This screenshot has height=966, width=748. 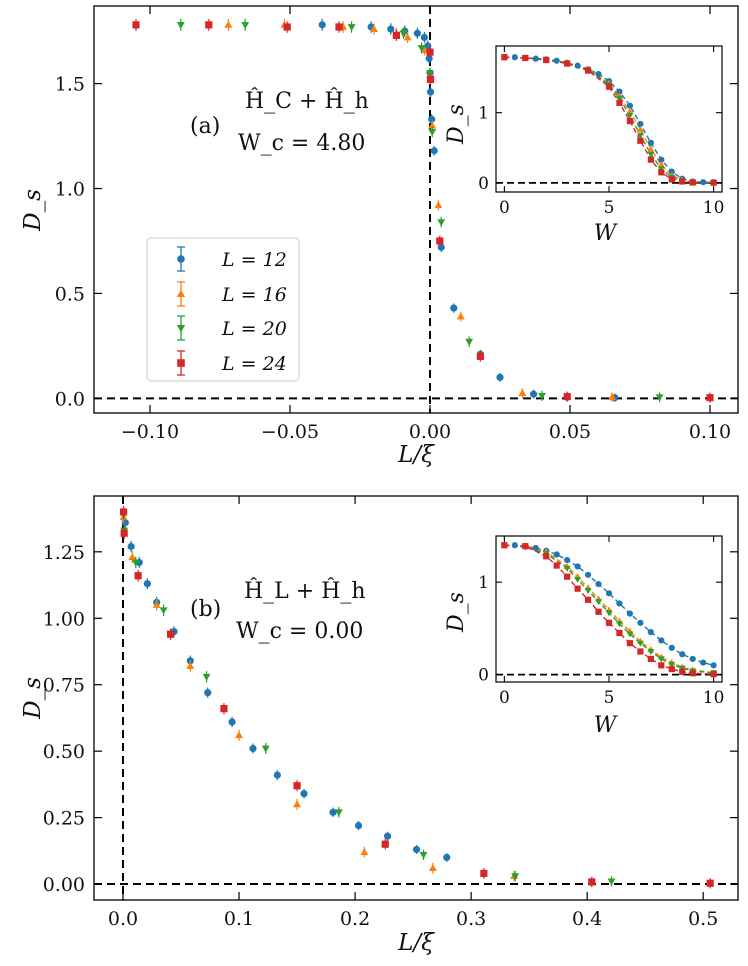 What do you see at coordinates (33, 698) in the screenshot?
I see `panel-b-y-axis-label: D_s` at bounding box center [33, 698].